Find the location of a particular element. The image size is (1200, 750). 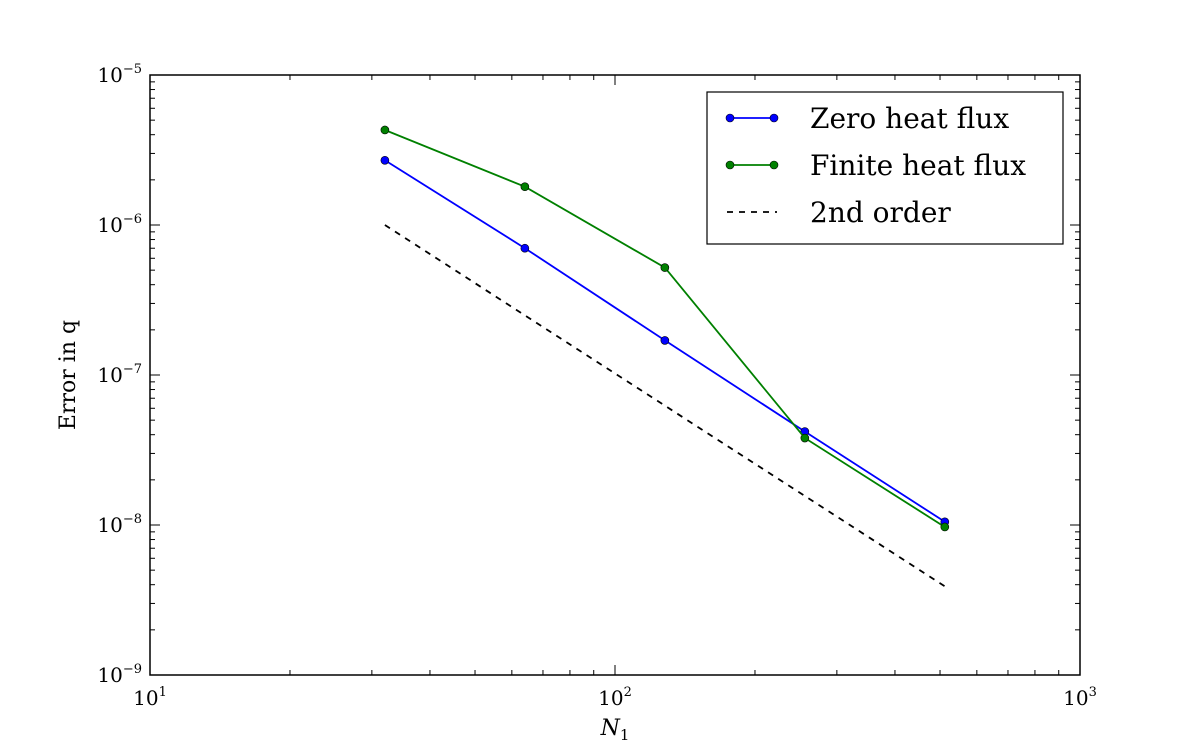

legend-label-2: 2nd order is located at coordinates (880, 212).